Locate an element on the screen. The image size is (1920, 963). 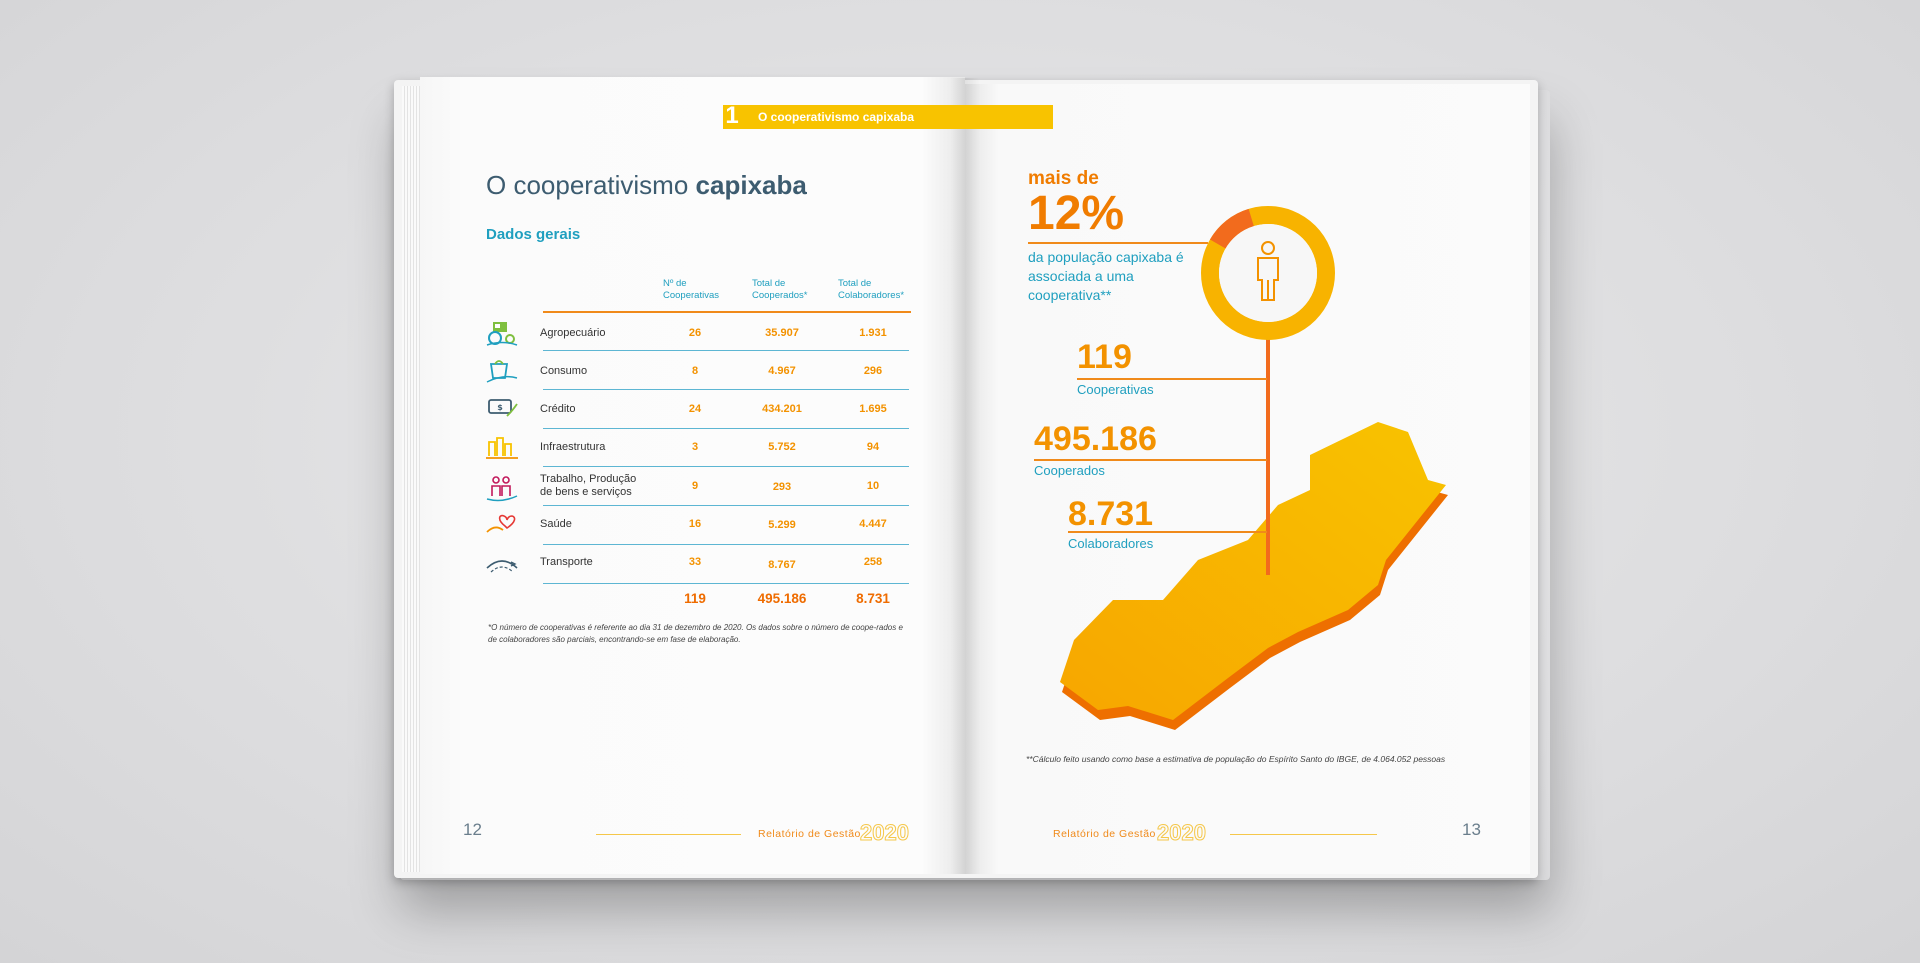
table-row-label: Transporte is located at coordinates (566, 562).